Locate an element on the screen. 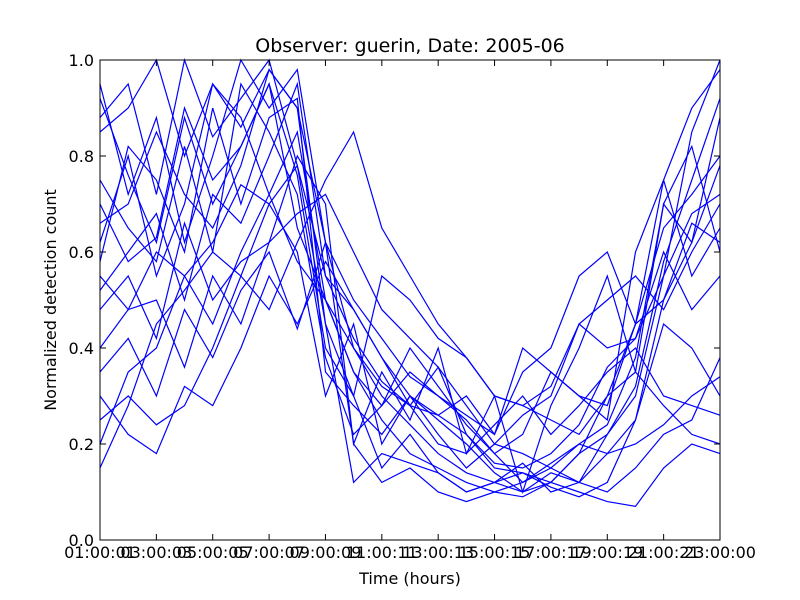  x-tick-label: 03:00:03 is located at coordinates (156, 552).